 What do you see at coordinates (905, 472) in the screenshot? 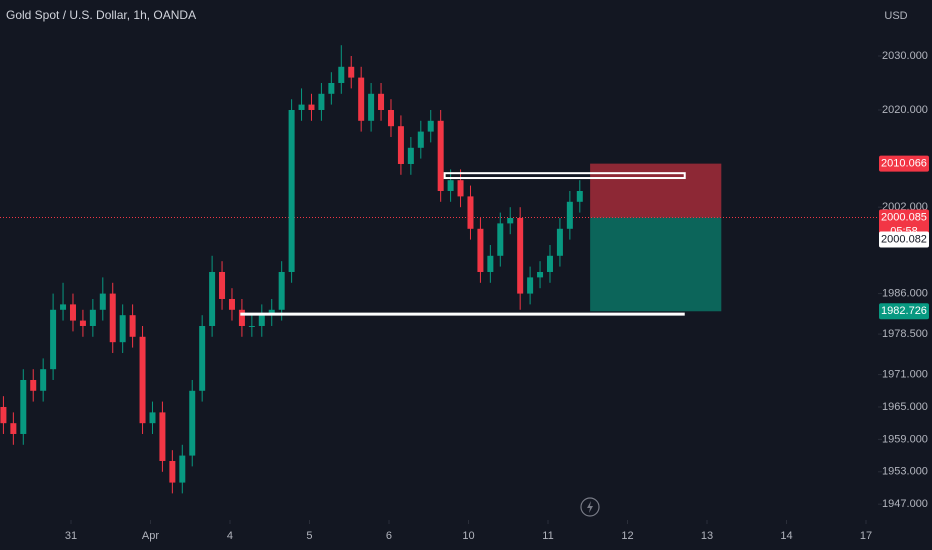
I see `y-tick-label: 1953.000` at bounding box center [905, 472].